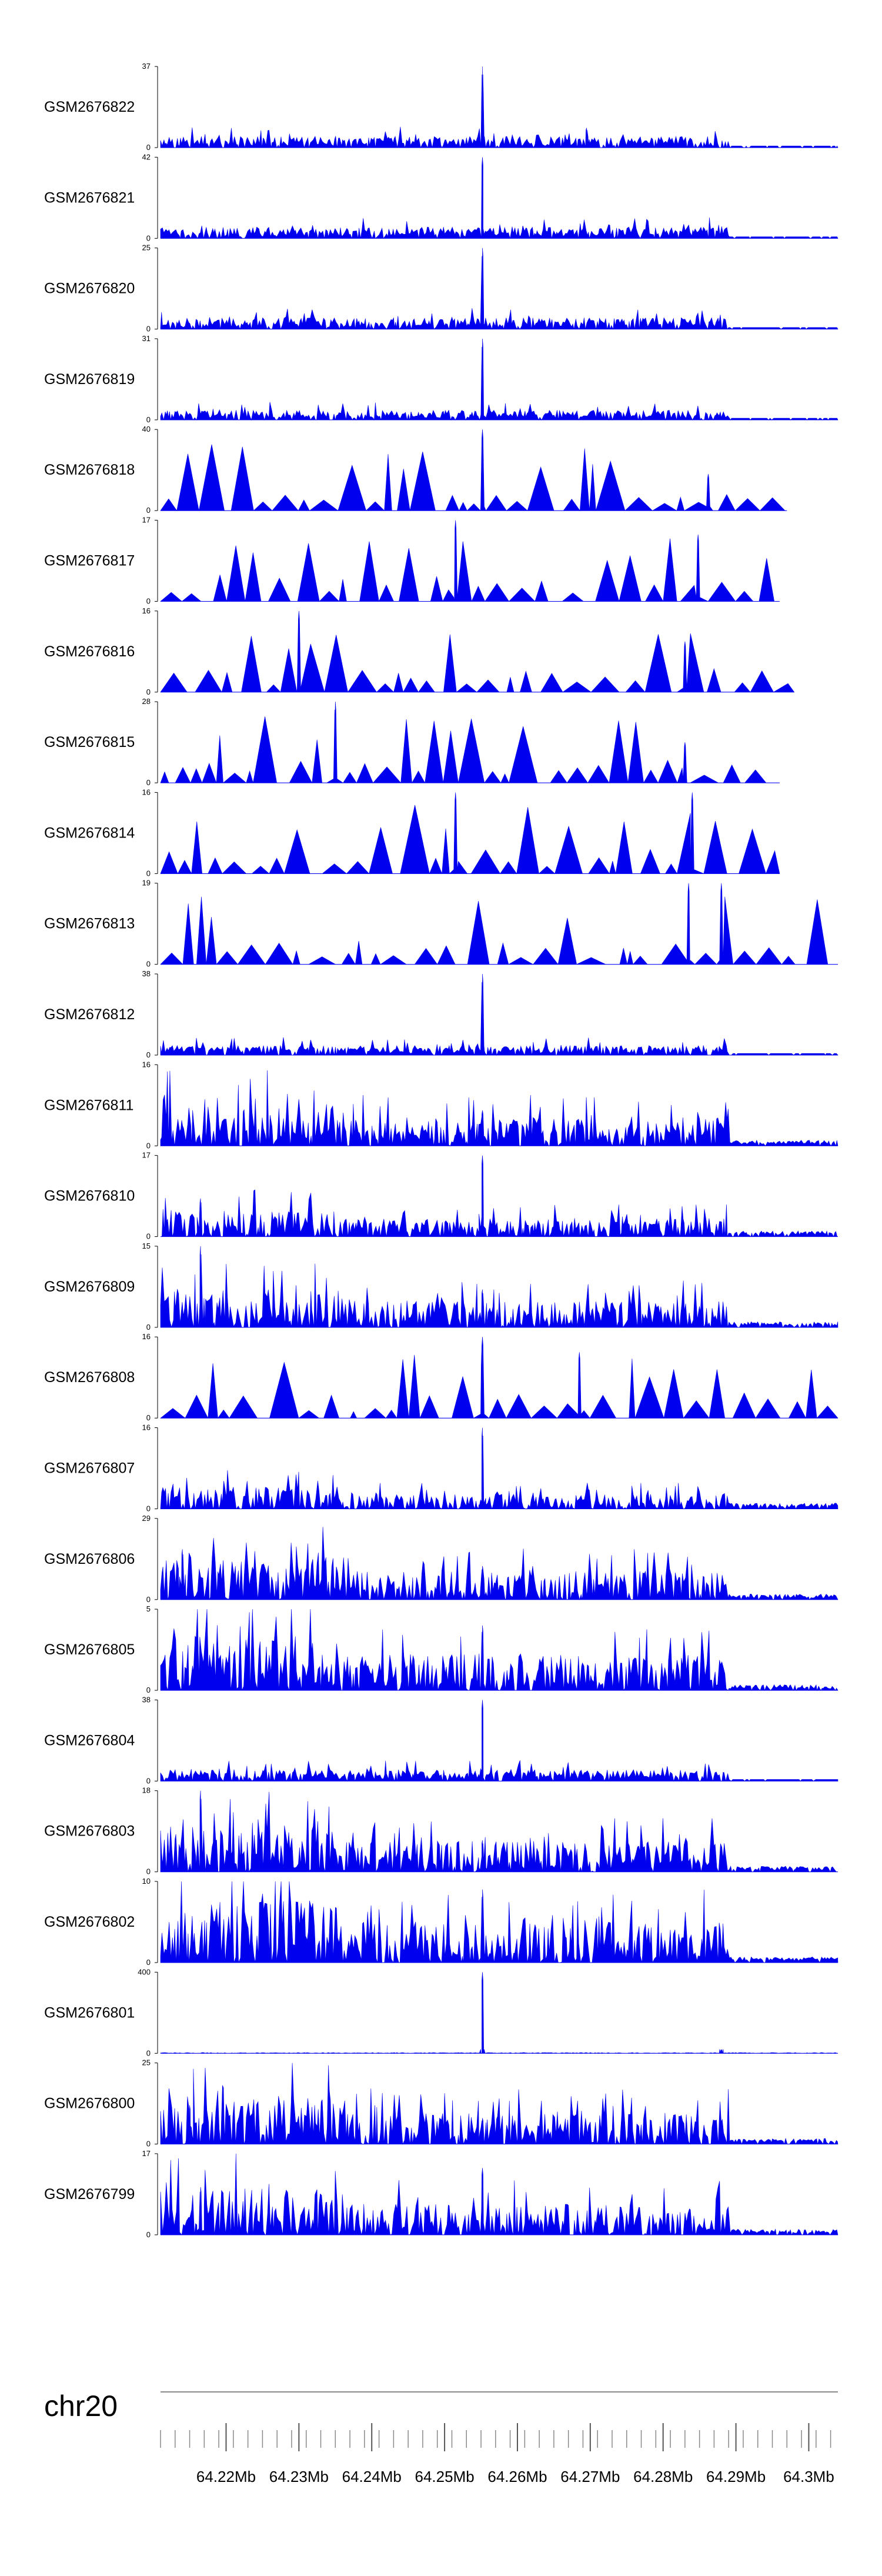  I want to click on track-label: GSM2676816, so click(89, 651).